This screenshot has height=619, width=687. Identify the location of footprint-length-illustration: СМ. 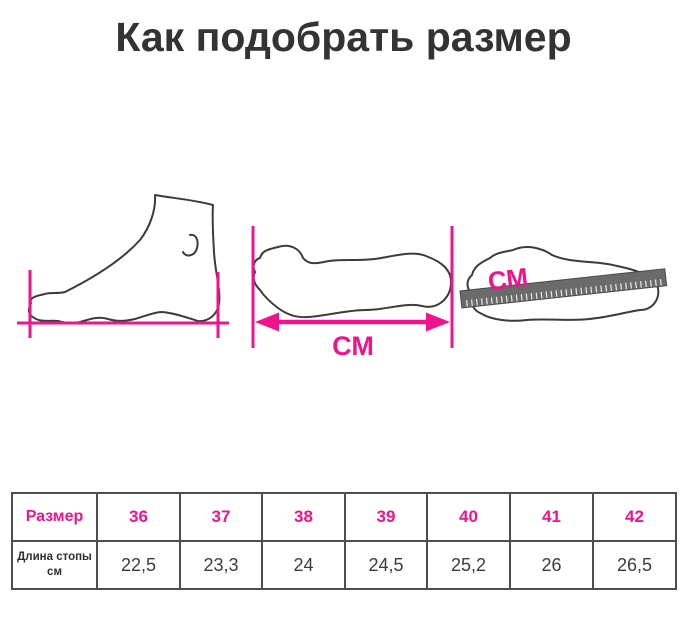
(352, 293).